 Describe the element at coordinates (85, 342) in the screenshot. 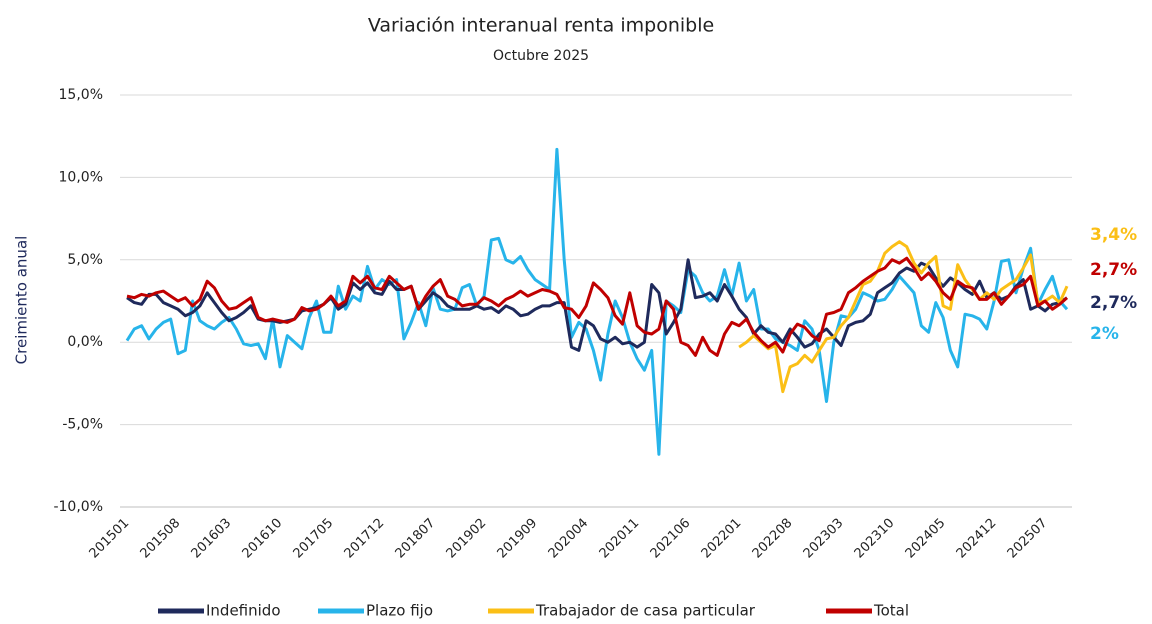

I see `y-tick-label: 0,0%` at that location.